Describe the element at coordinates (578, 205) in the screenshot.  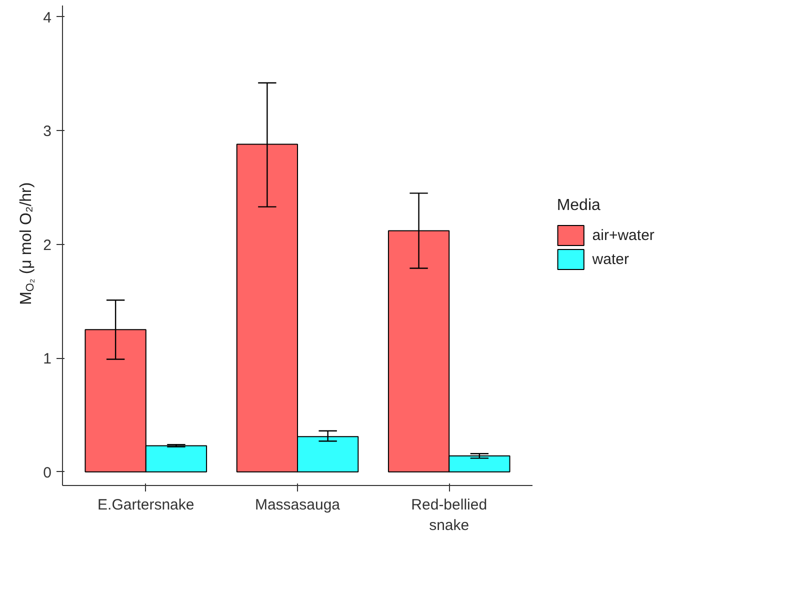
I see `legend-title: Media` at that location.